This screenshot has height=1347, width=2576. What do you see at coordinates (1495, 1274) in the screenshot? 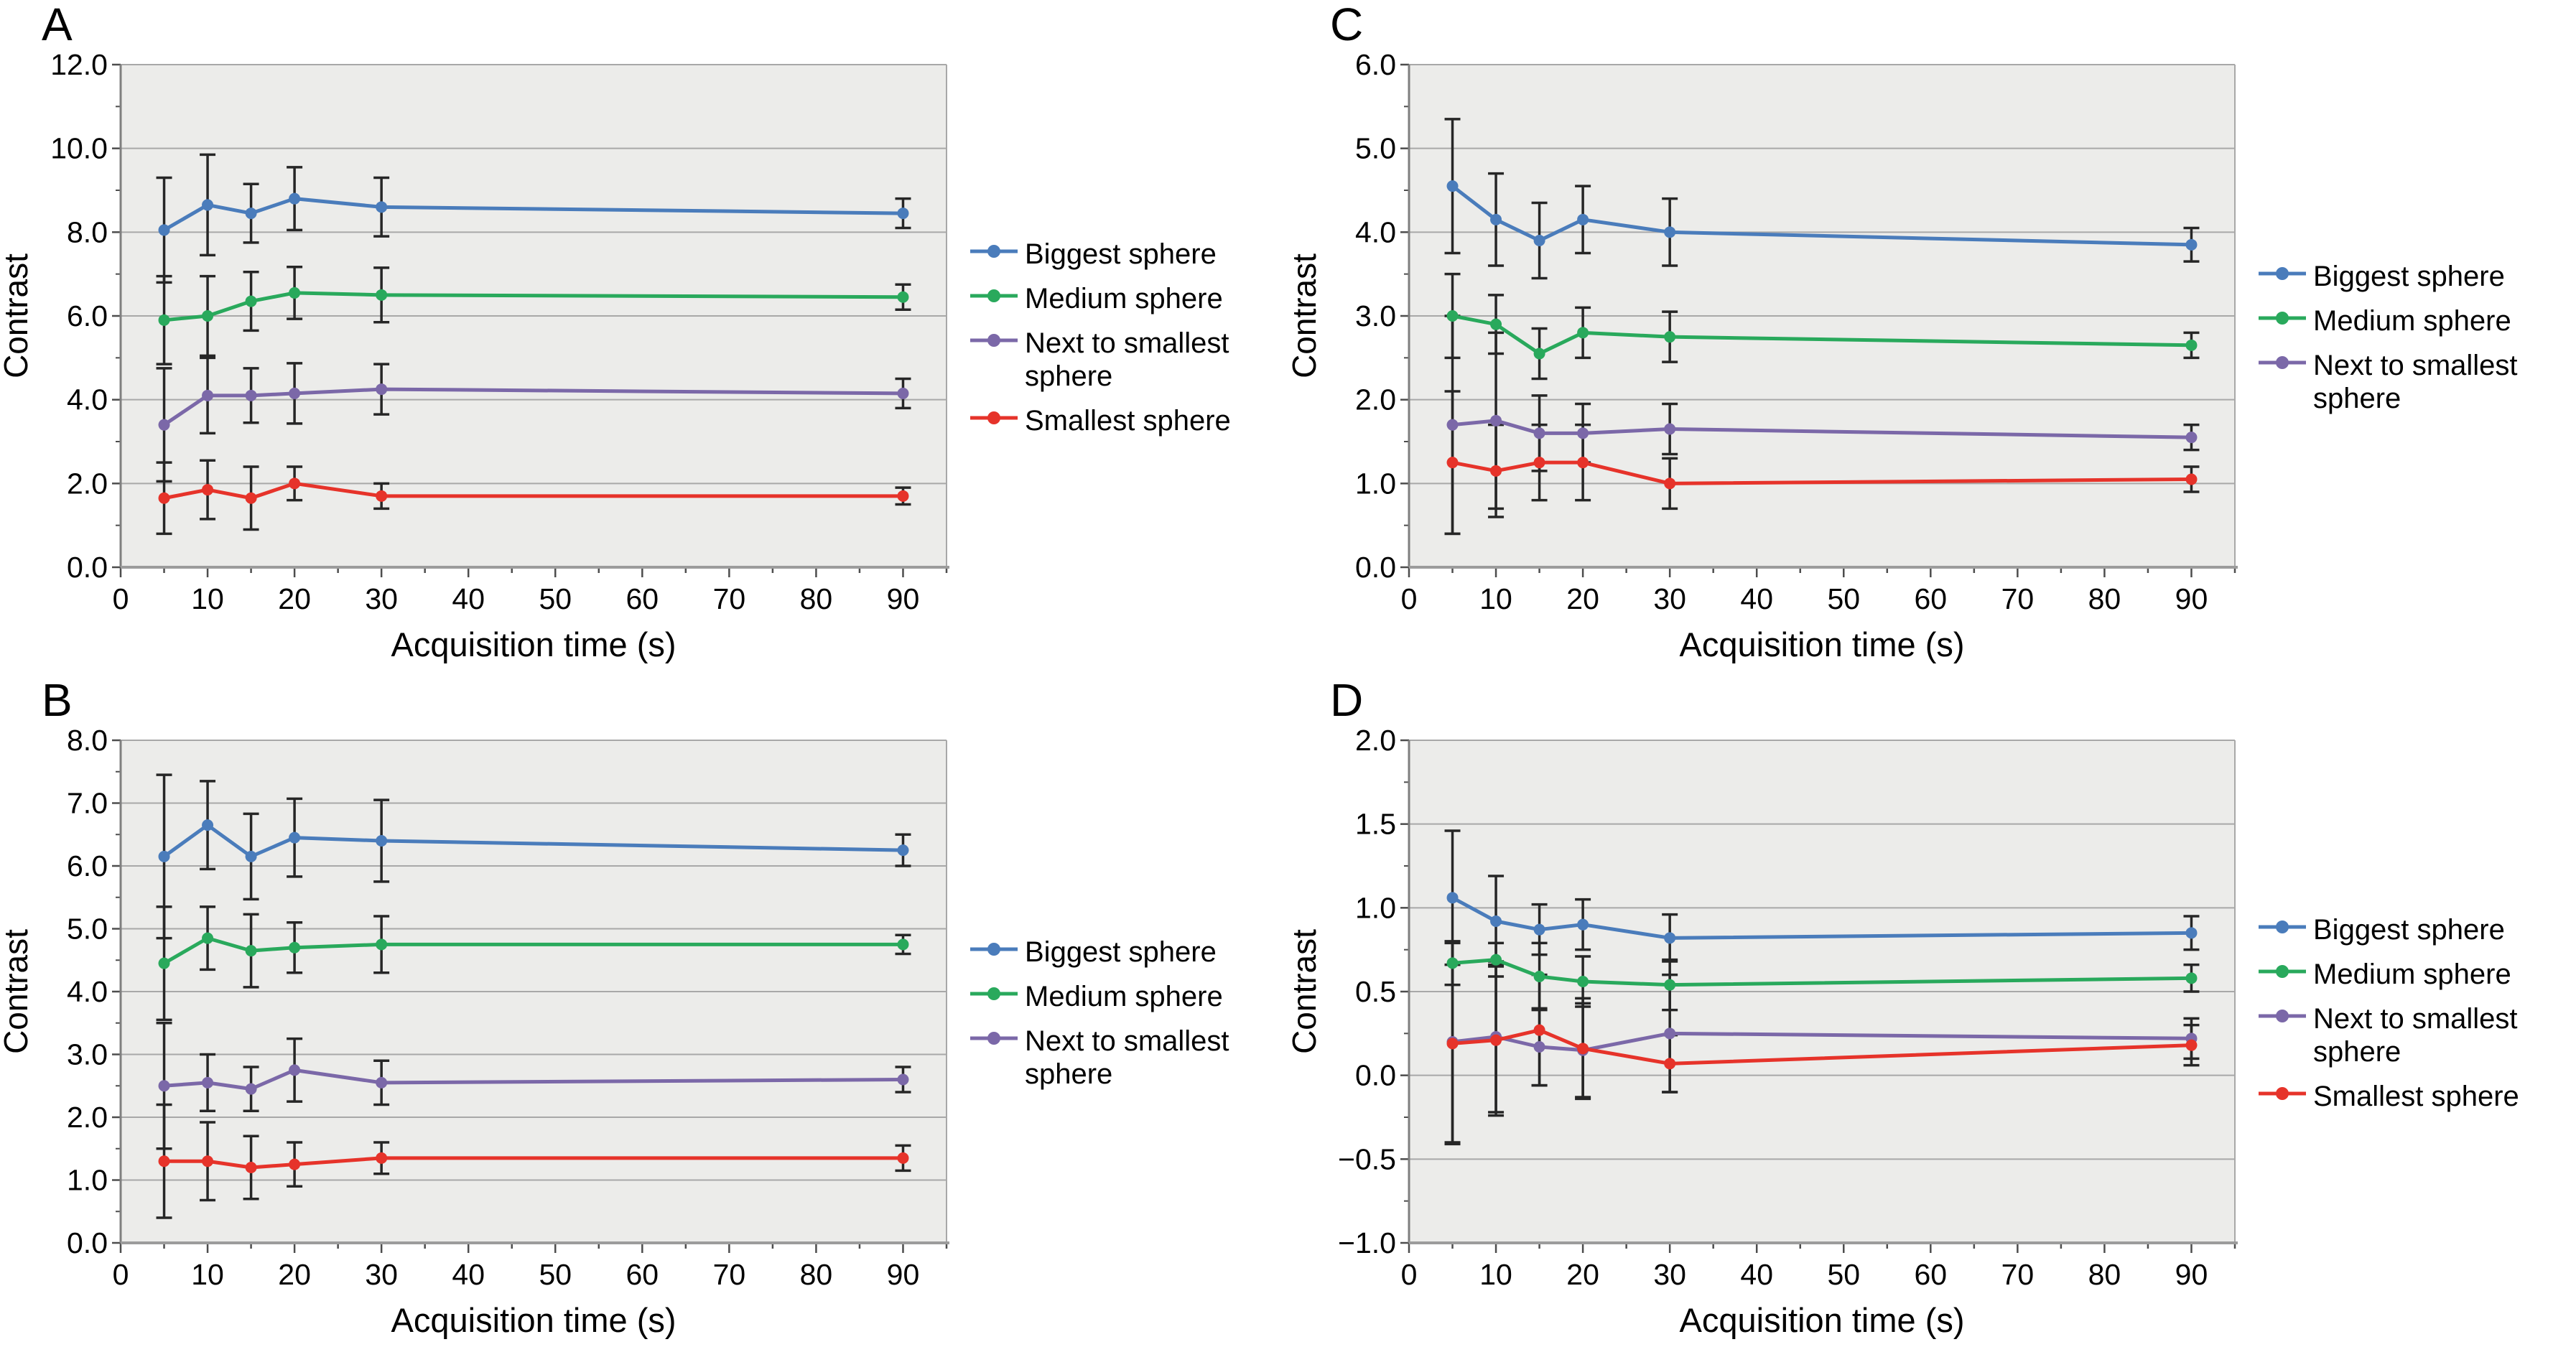
I see `x-tick-label: 10` at bounding box center [1495, 1274].